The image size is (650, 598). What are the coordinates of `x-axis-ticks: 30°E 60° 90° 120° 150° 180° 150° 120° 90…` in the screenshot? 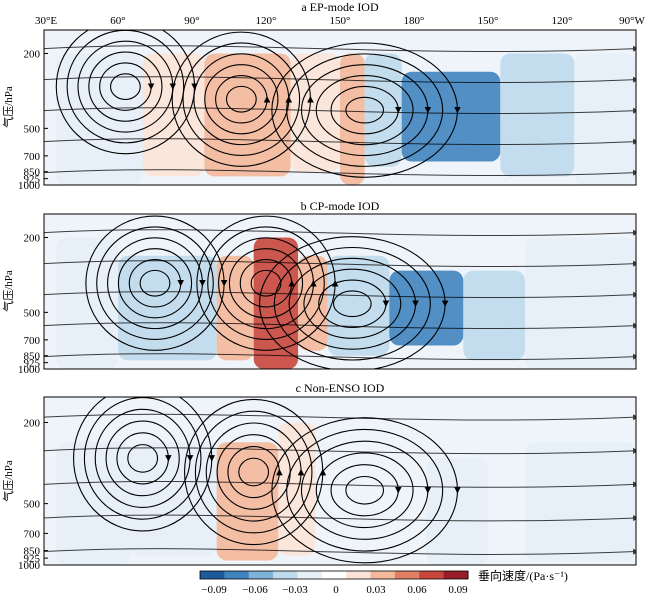 It's located at (340, 21).